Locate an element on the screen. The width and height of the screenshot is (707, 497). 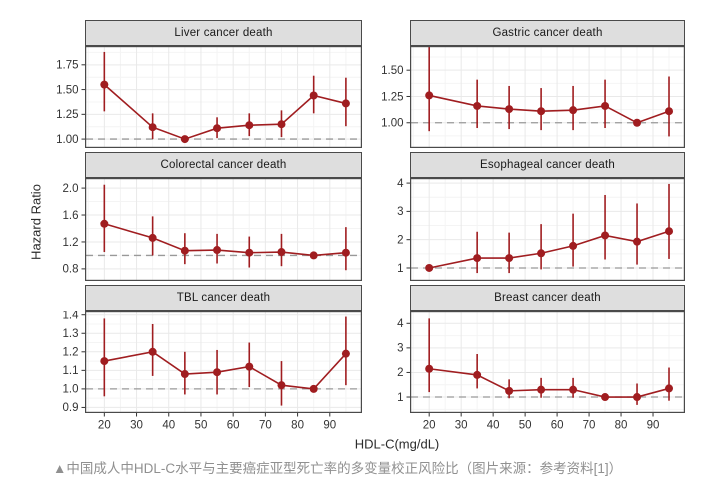
y-tick-label: 1.0 is located at coordinates (71, 390).